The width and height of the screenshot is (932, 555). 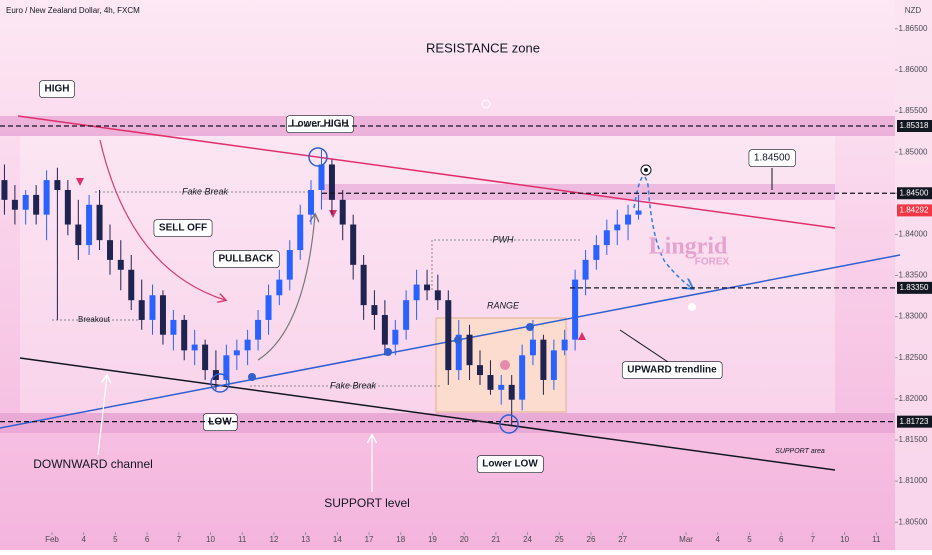 I want to click on up-marker, so click(x=582, y=336).